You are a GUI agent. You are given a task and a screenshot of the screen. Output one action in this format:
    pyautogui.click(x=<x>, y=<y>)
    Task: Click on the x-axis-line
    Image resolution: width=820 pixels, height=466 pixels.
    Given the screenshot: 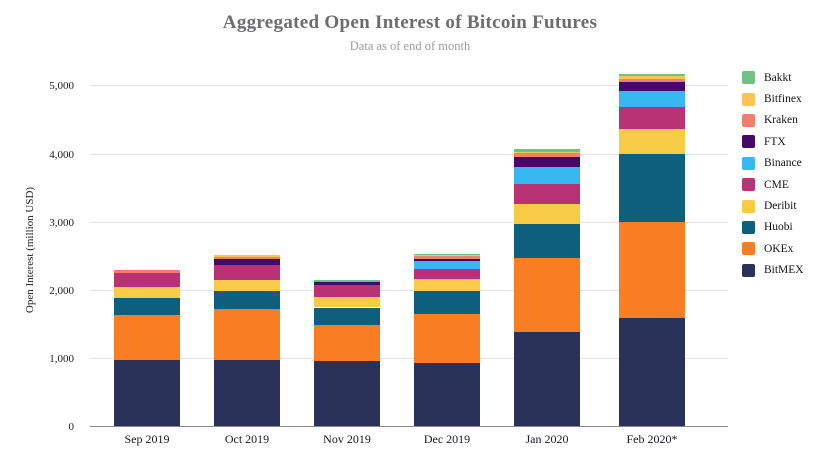 What is the action you would take?
    pyautogui.click(x=409, y=426)
    